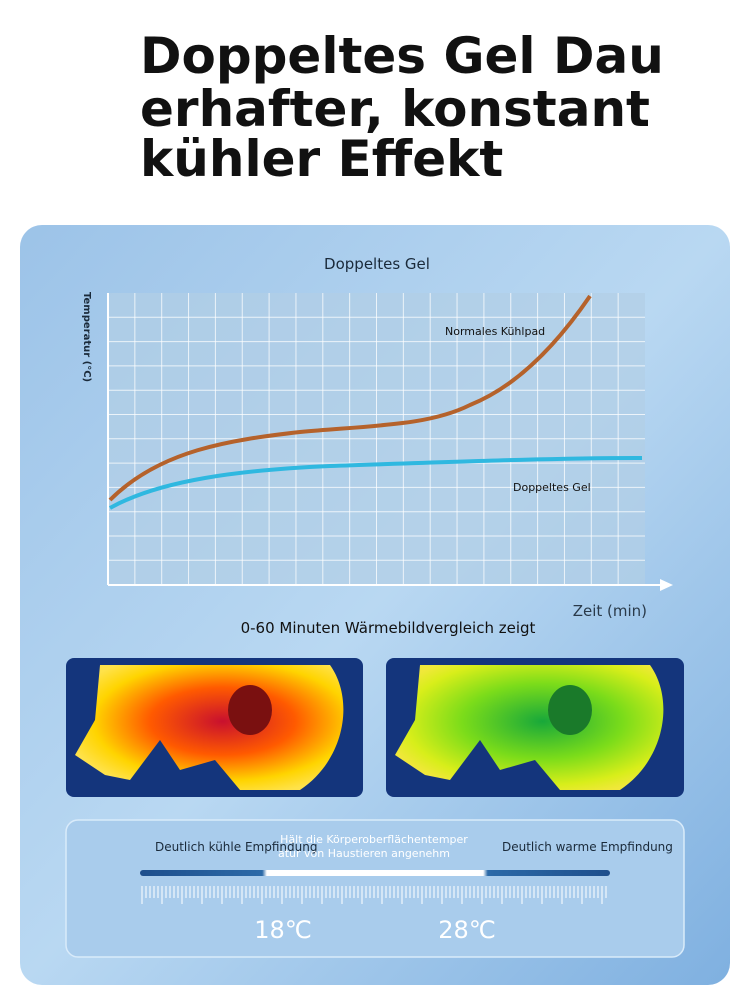  I want to click on scale-bar, so click(375, 873).